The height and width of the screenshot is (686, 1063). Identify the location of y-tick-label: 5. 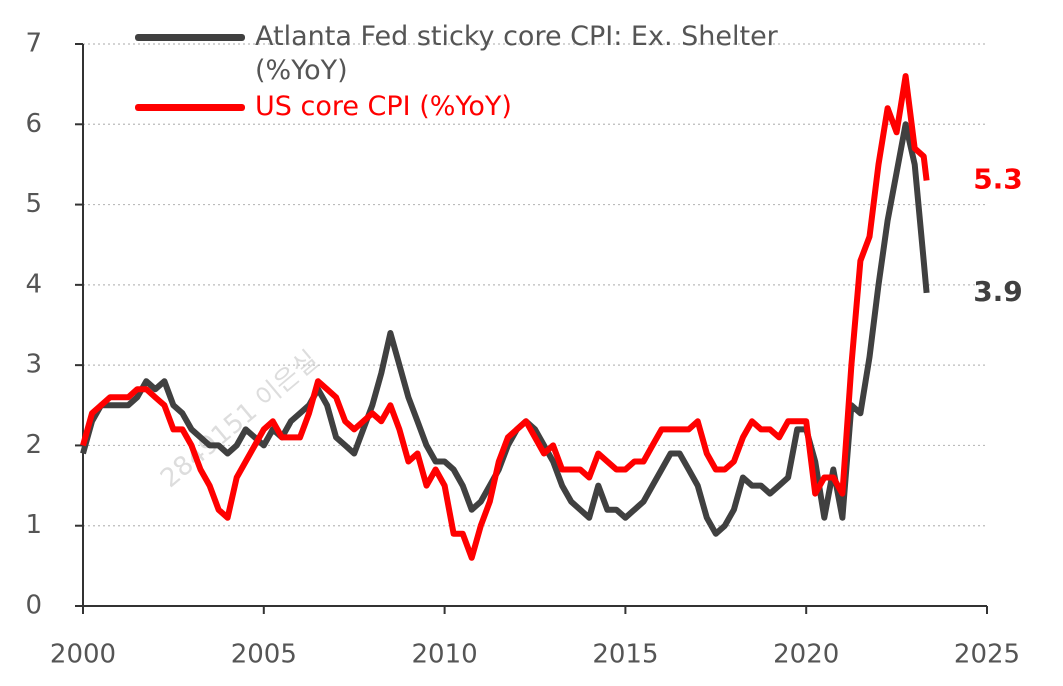
(33, 204).